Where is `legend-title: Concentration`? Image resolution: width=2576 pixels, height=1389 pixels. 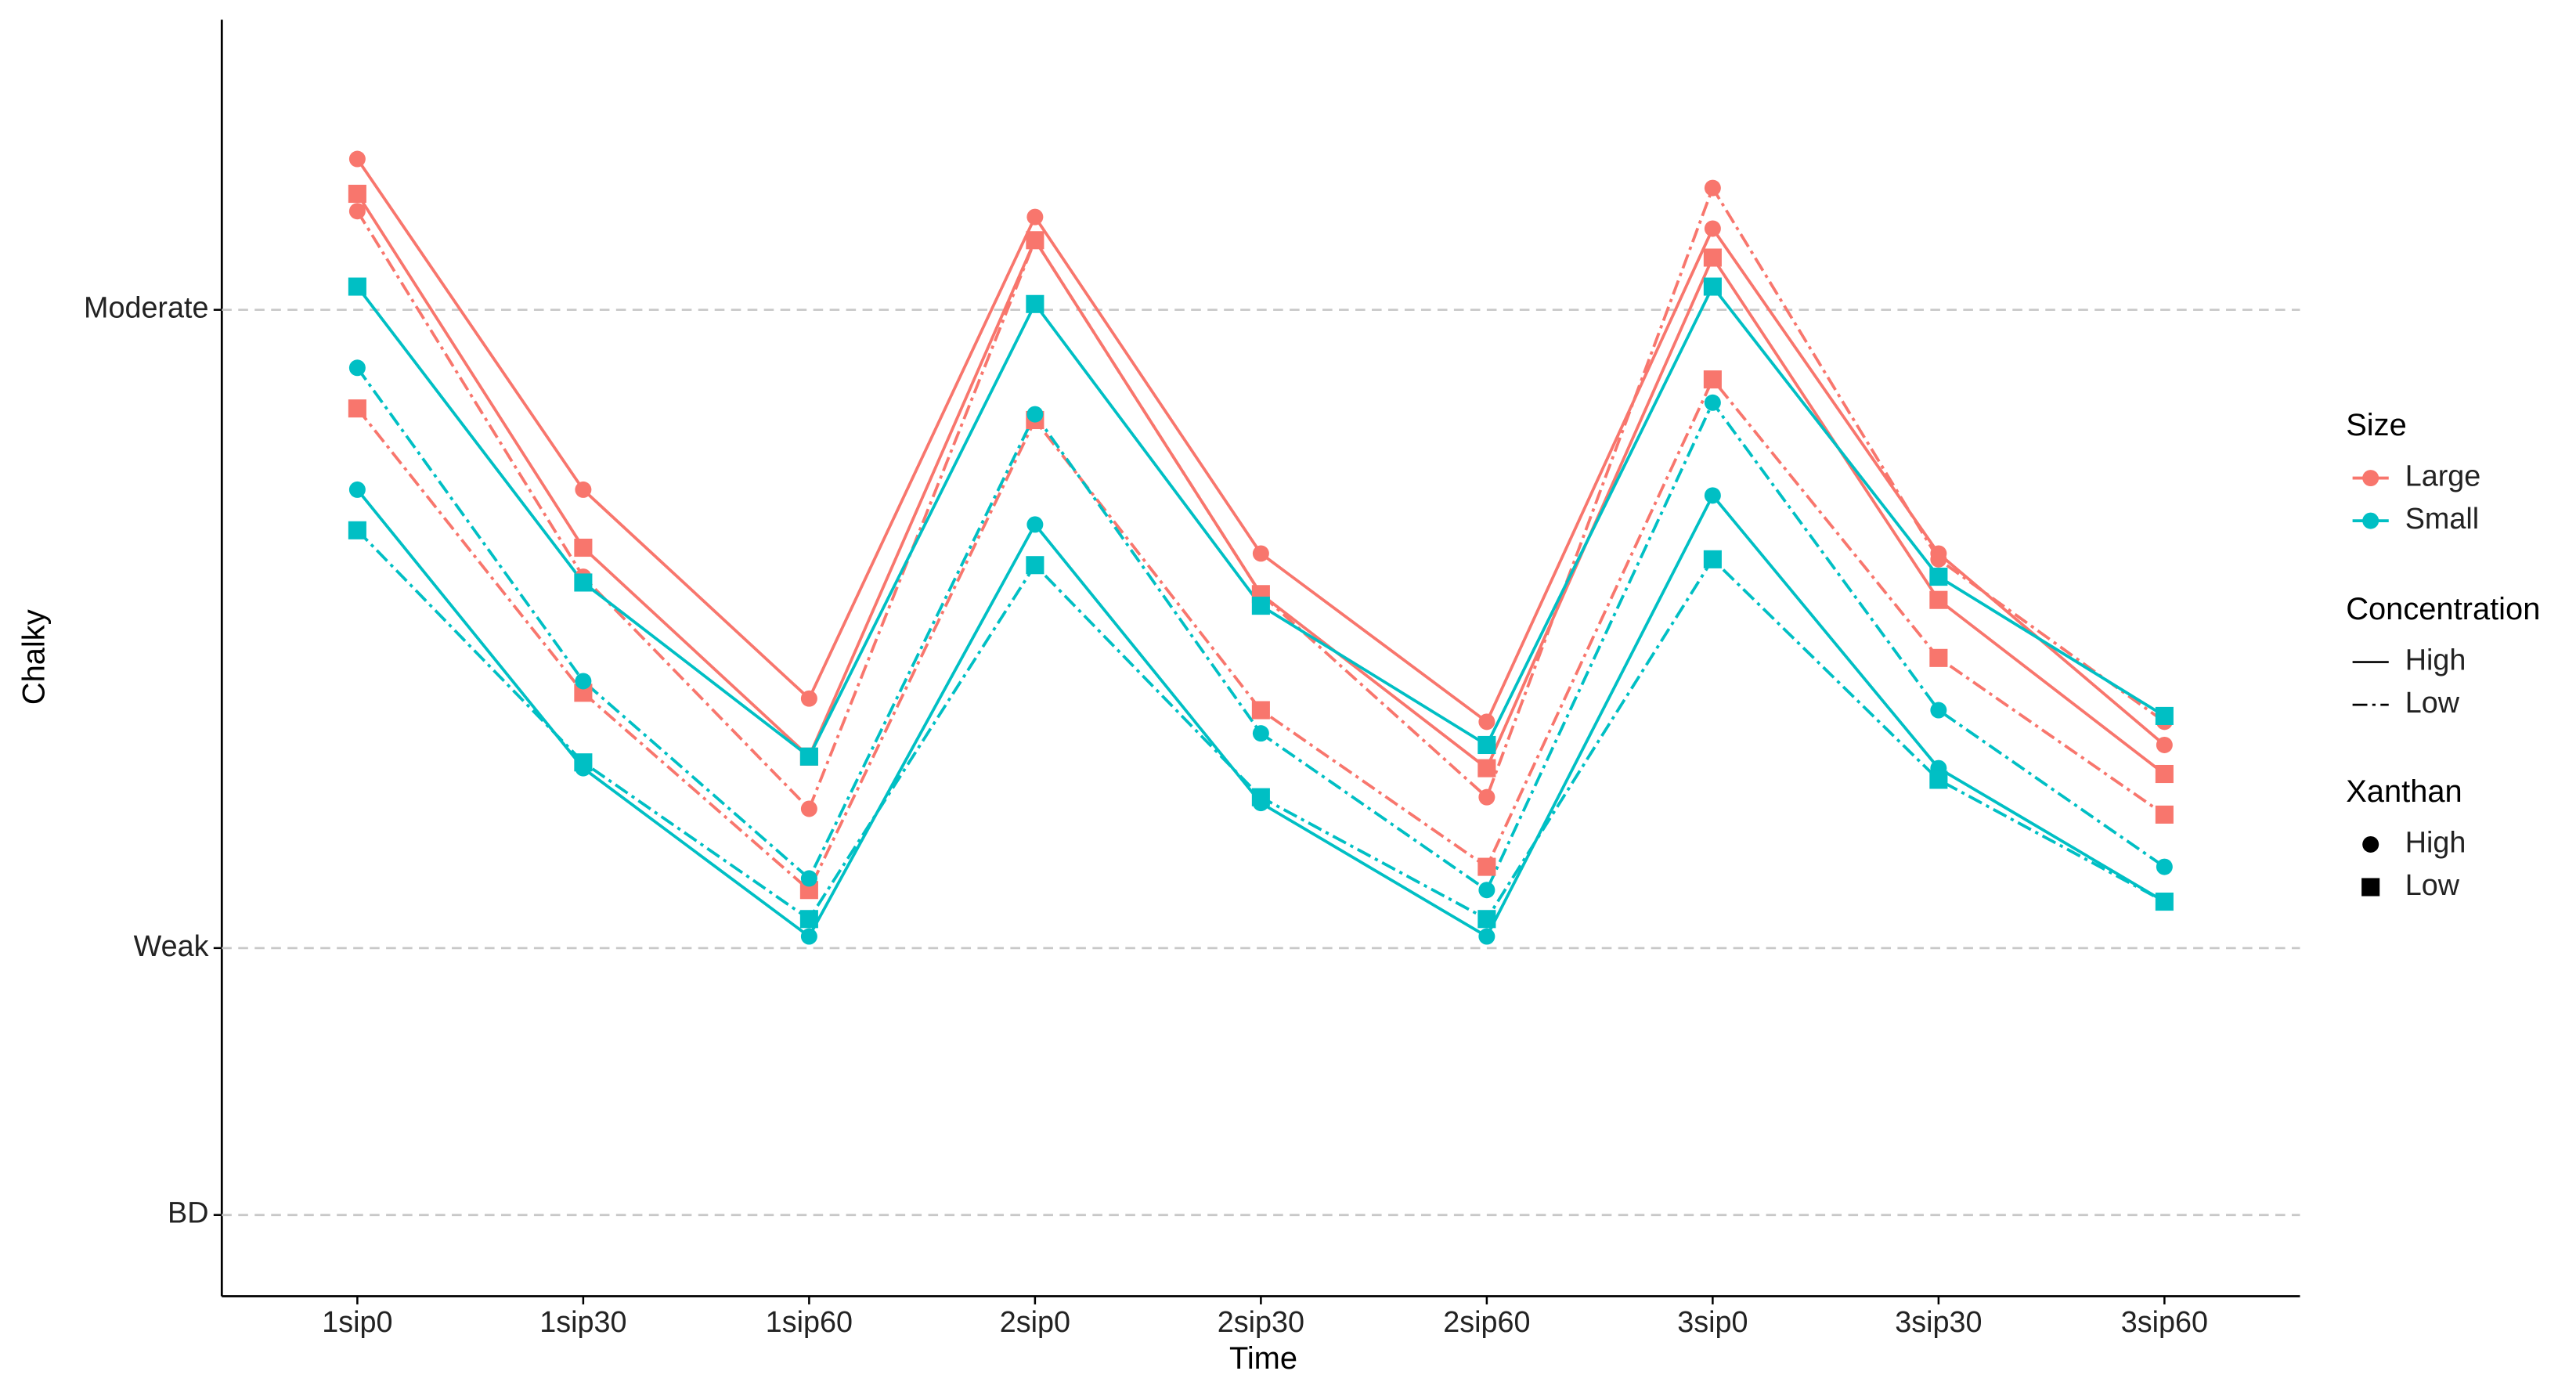 legend-title: Concentration is located at coordinates (2443, 609).